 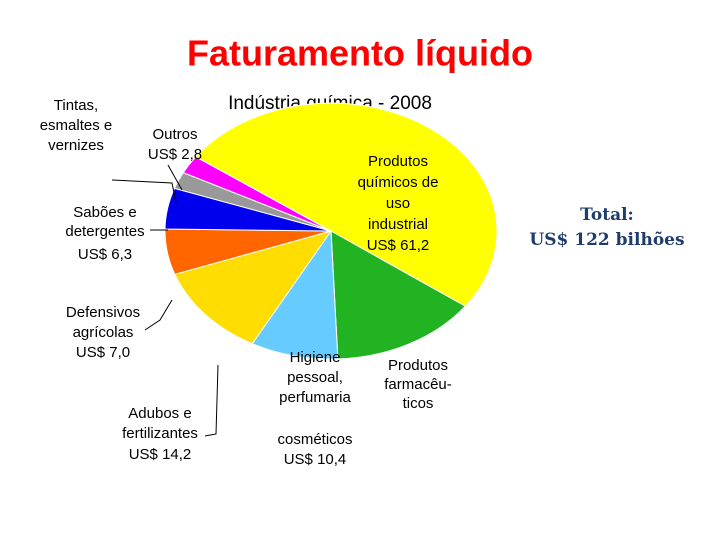 I want to click on slice-label: Produtos químicos de uso industrial, so click(x=398, y=193).